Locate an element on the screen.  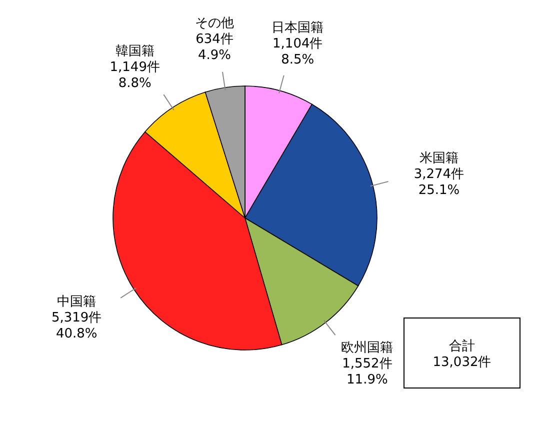
data-label: 634件 4.9% is located at coordinates (215, 47).